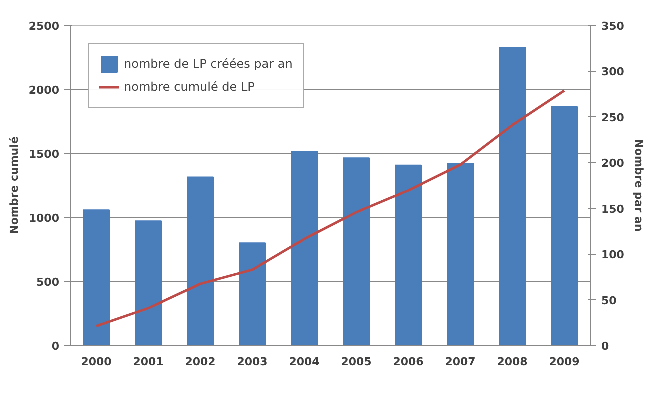  I want to click on x-tick-label: 2000, so click(96, 362).